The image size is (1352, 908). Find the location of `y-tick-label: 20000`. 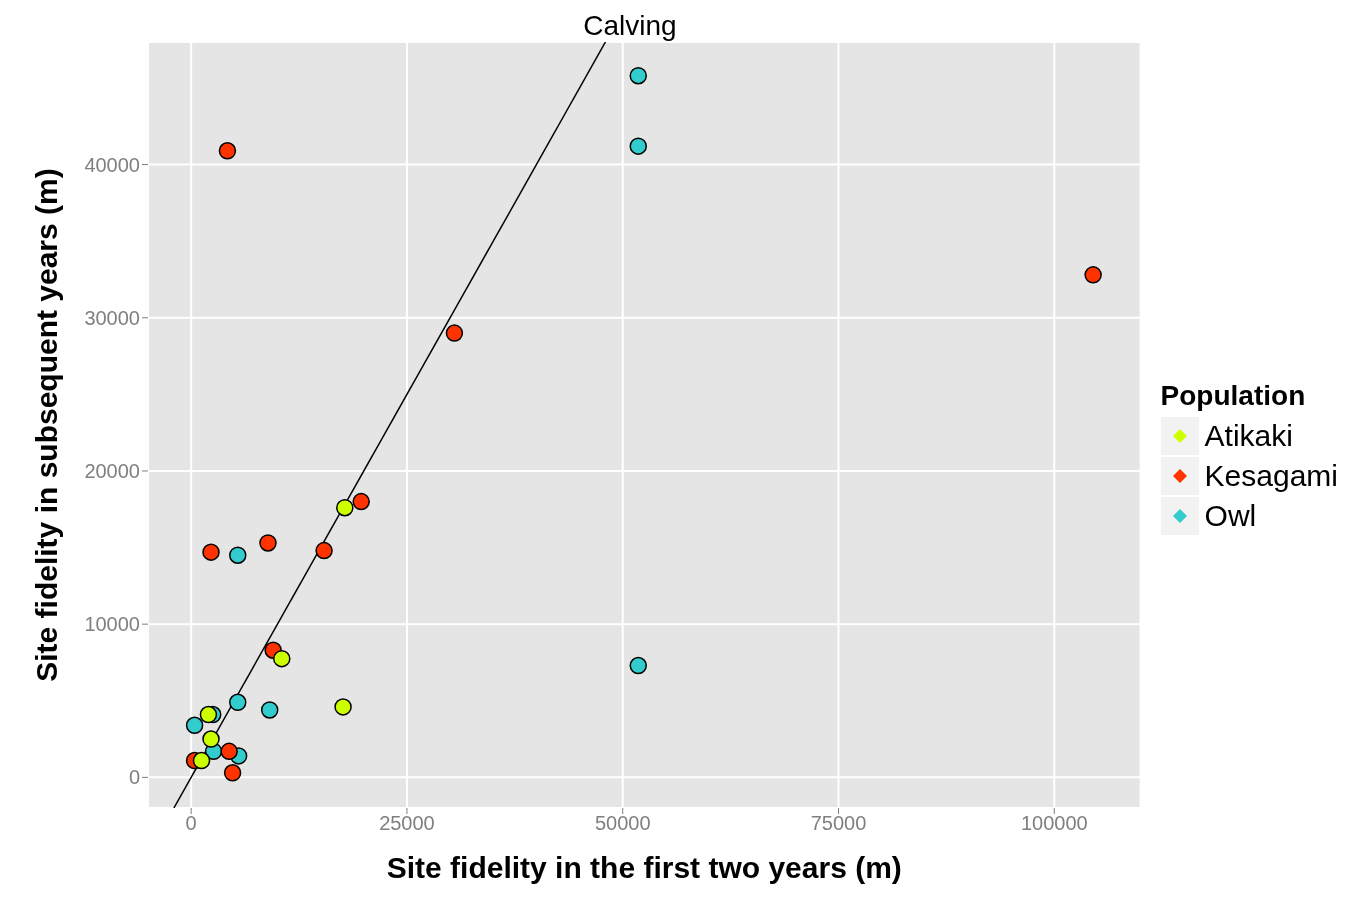

y-tick-label: 20000 is located at coordinates (112, 471).